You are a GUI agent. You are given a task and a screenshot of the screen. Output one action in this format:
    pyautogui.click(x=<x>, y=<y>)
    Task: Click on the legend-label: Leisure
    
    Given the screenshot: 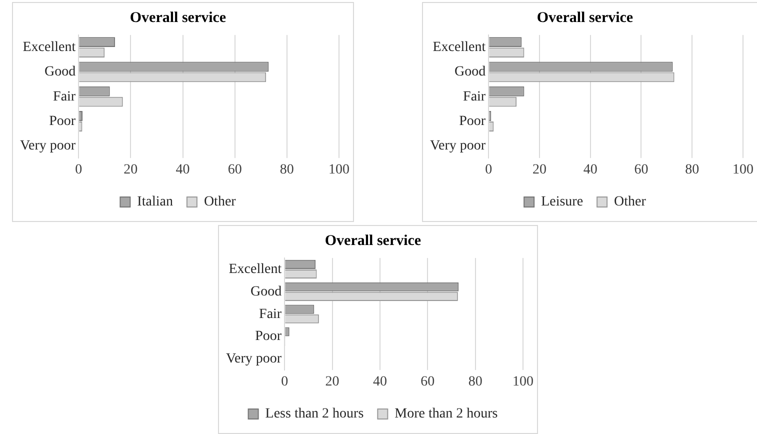 What is the action you would take?
    pyautogui.click(x=562, y=202)
    